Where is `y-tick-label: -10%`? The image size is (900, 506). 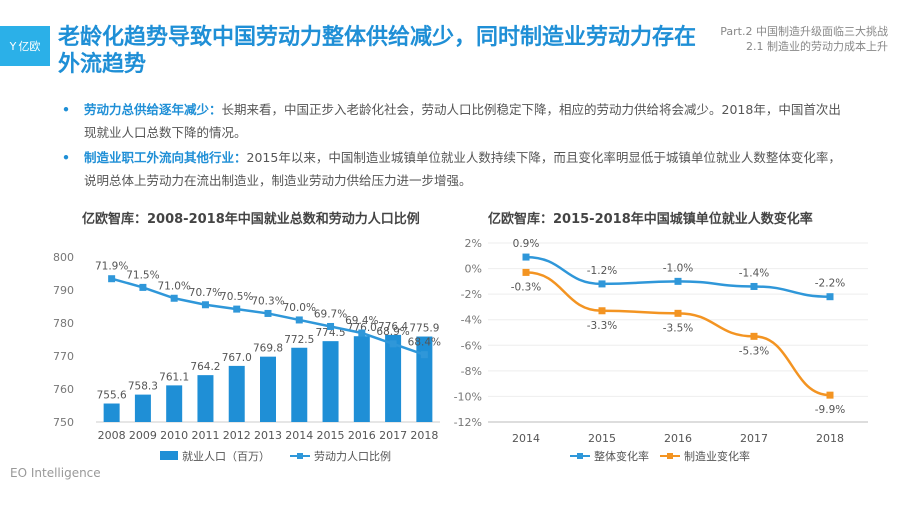 y-tick-label: -10% is located at coordinates (468, 396).